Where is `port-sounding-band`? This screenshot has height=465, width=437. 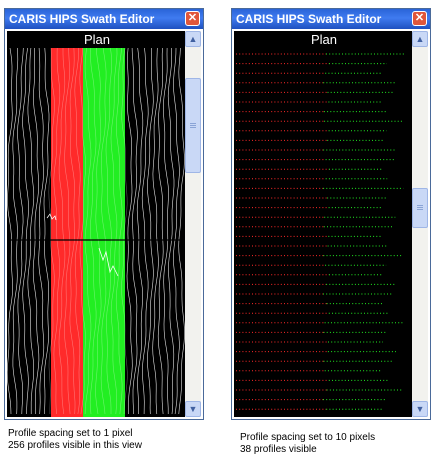 port-sounding-band is located at coordinates (67, 232).